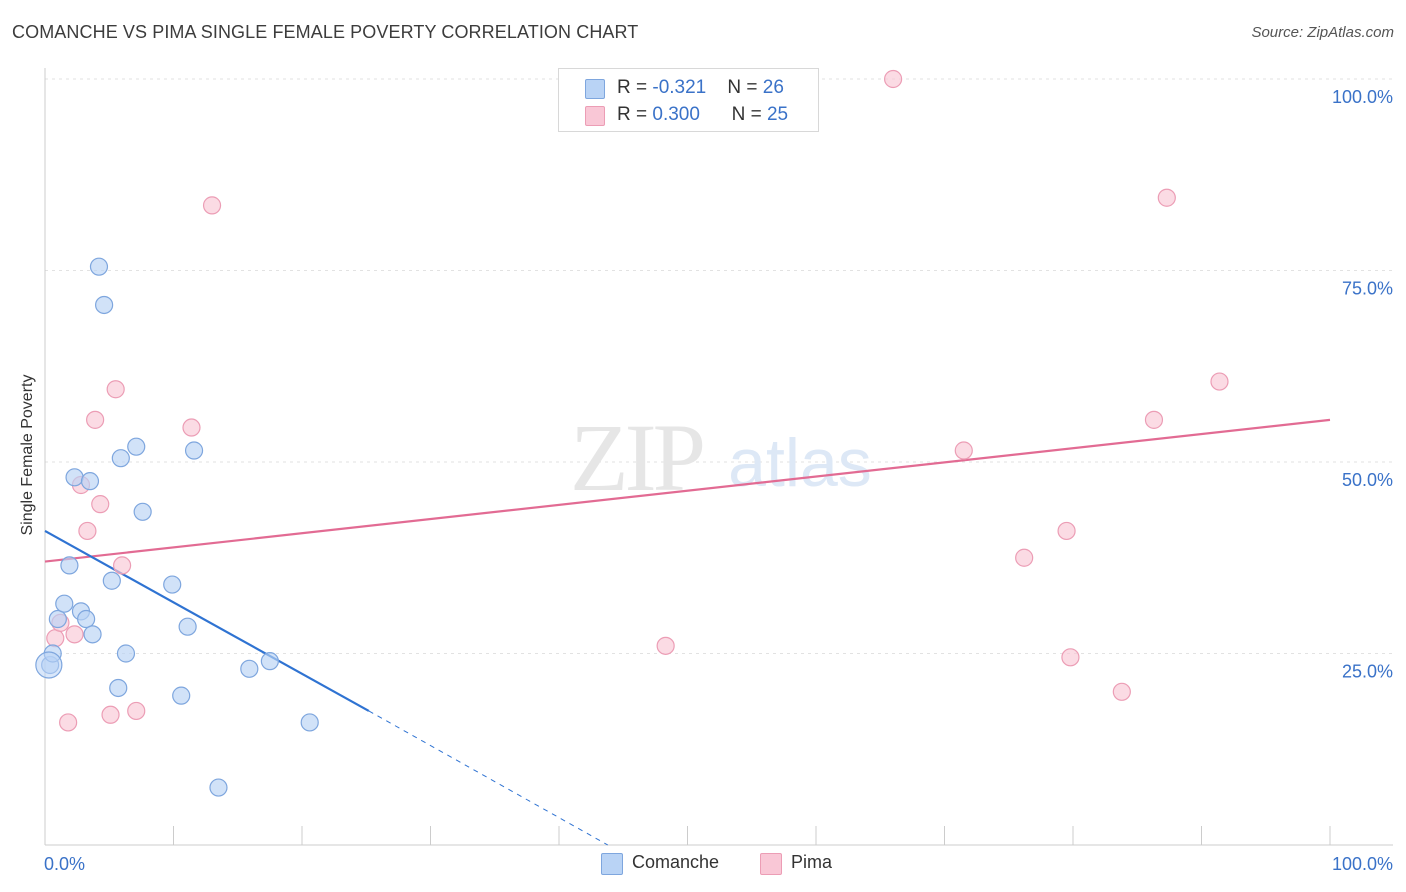 Image resolution: width=1406 pixels, height=892 pixels. Describe the element at coordinates (207, 620) in the screenshot. I see `trend-line-comanche` at that location.